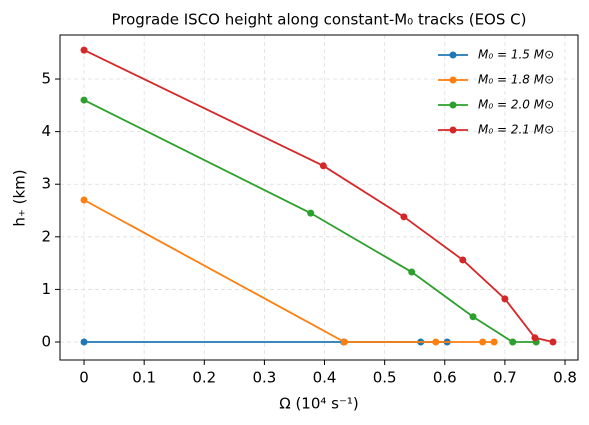 This screenshot has width=589, height=425. Describe the element at coordinates (20, 197) in the screenshot. I see `y-axis-label: h₊ (km)` at that location.